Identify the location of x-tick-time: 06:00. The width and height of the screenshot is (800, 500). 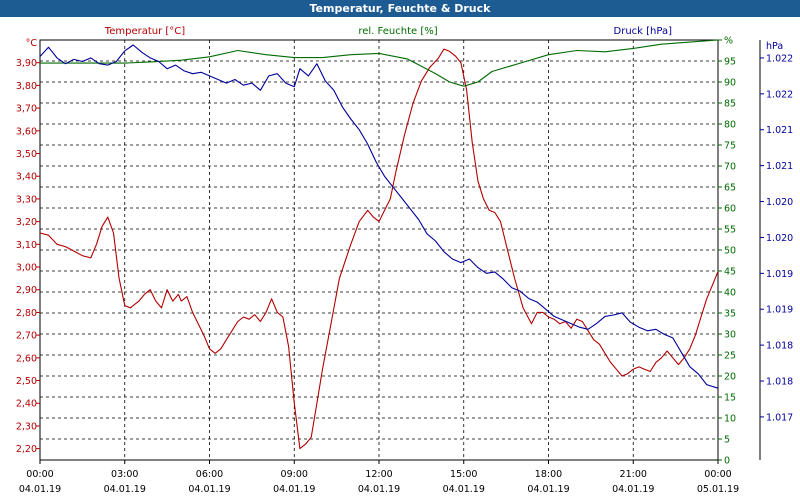
(209, 474).